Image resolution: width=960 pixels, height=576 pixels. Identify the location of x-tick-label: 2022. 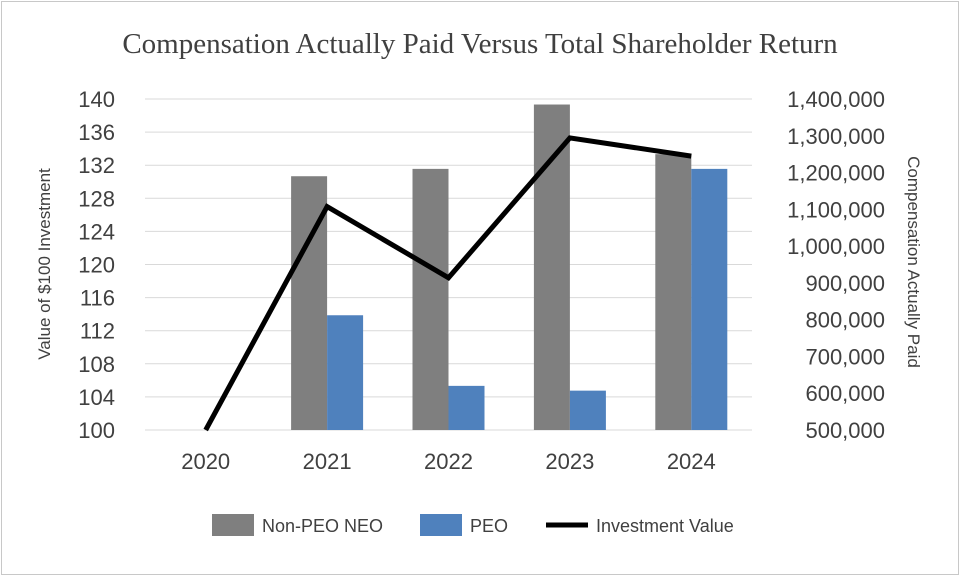
(448, 461).